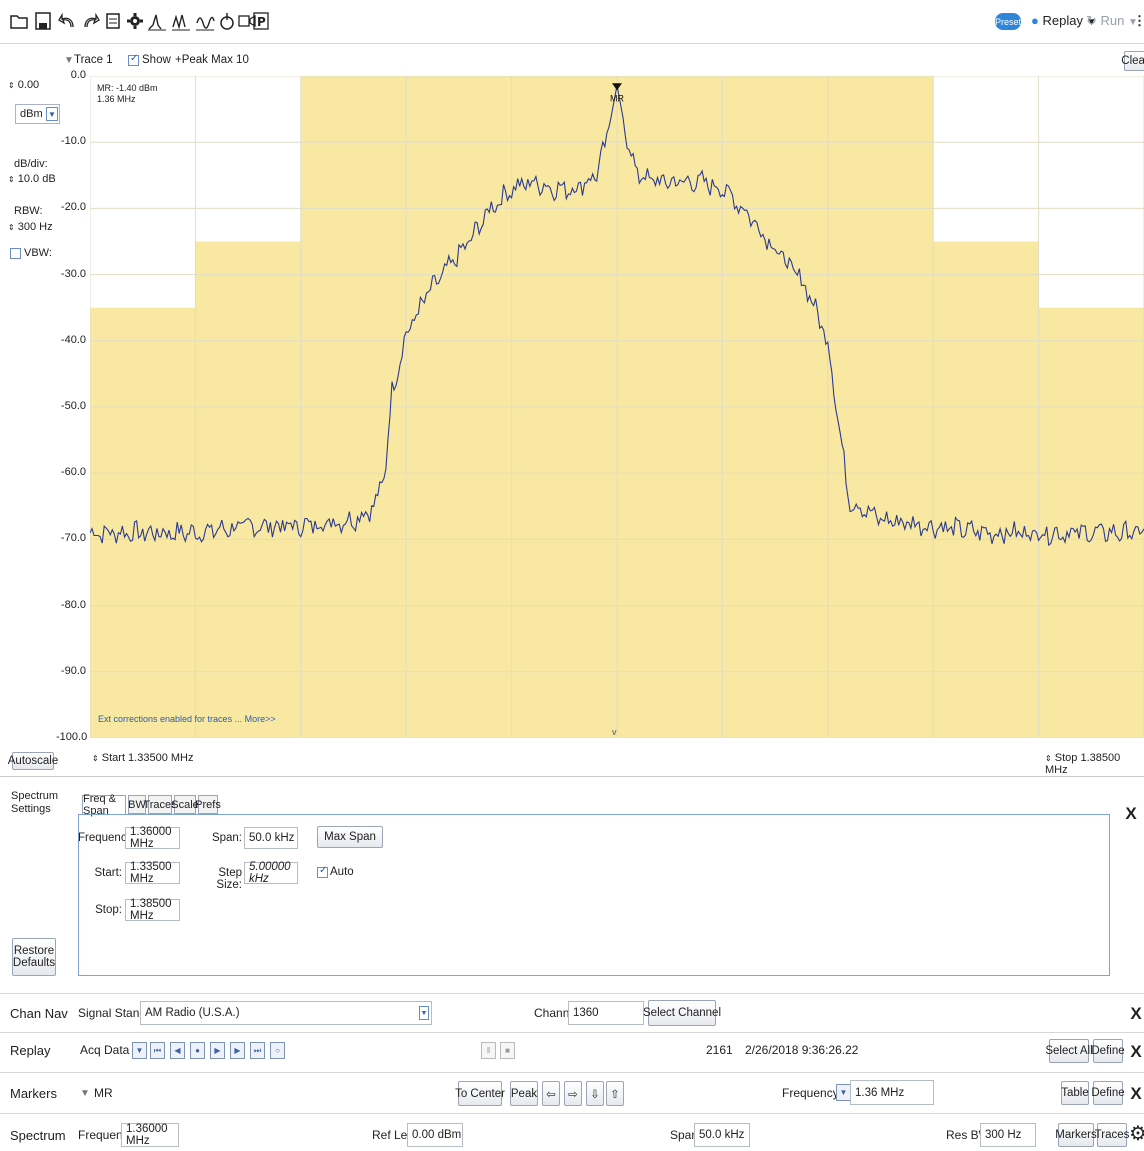 The height and width of the screenshot is (1151, 1144). Describe the element at coordinates (1108, 1093) in the screenshot. I see `define-marker-button: Define` at that location.